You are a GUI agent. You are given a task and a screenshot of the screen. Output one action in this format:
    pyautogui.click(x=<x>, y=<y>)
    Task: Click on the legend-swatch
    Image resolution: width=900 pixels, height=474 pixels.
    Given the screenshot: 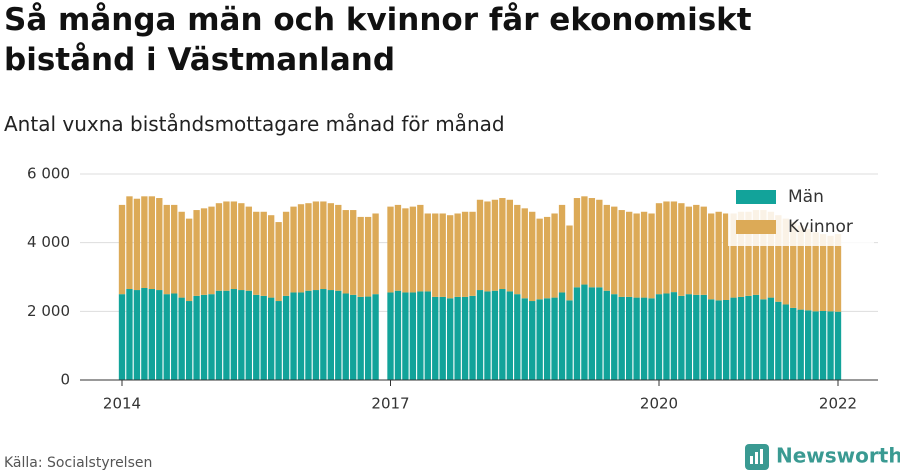 What is the action you would take?
    pyautogui.click(x=756, y=227)
    